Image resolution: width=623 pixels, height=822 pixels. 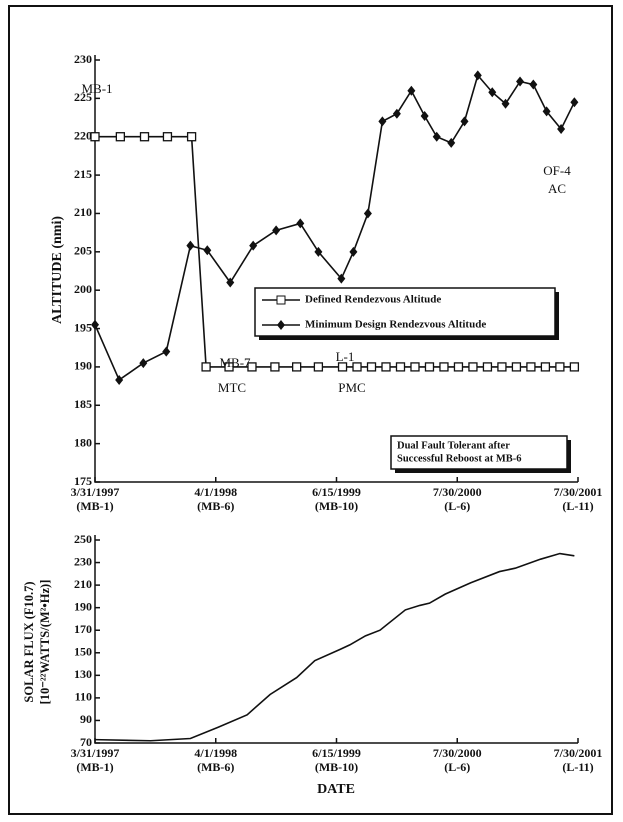 What do you see at coordinates (83, 652) in the screenshot?
I see `y-tick-label: 150` at bounding box center [83, 652].